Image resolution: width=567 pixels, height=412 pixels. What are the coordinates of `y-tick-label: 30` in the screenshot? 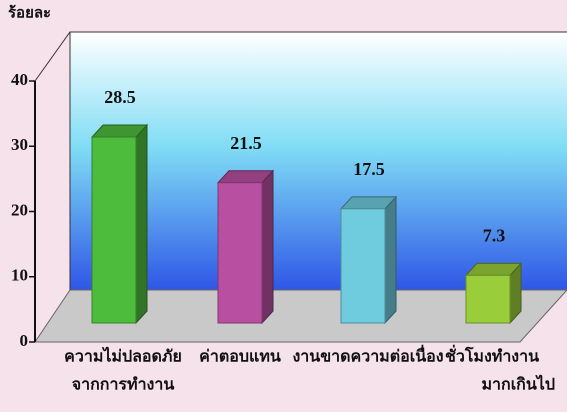 It's located at (19, 144).